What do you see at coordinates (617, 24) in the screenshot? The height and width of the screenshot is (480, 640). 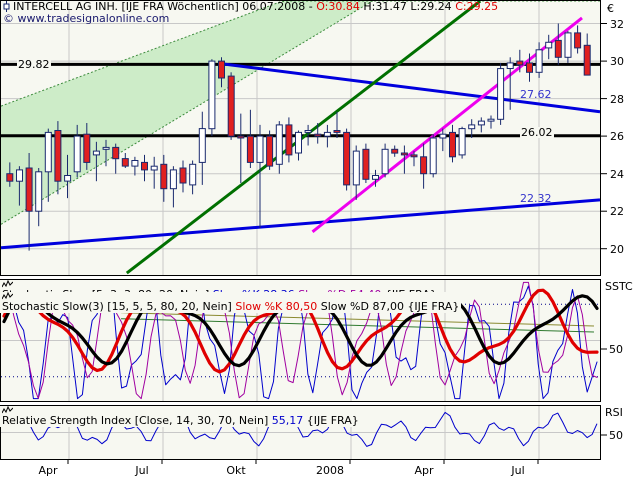 I see `price-tick-32: 32` at bounding box center [617, 24].